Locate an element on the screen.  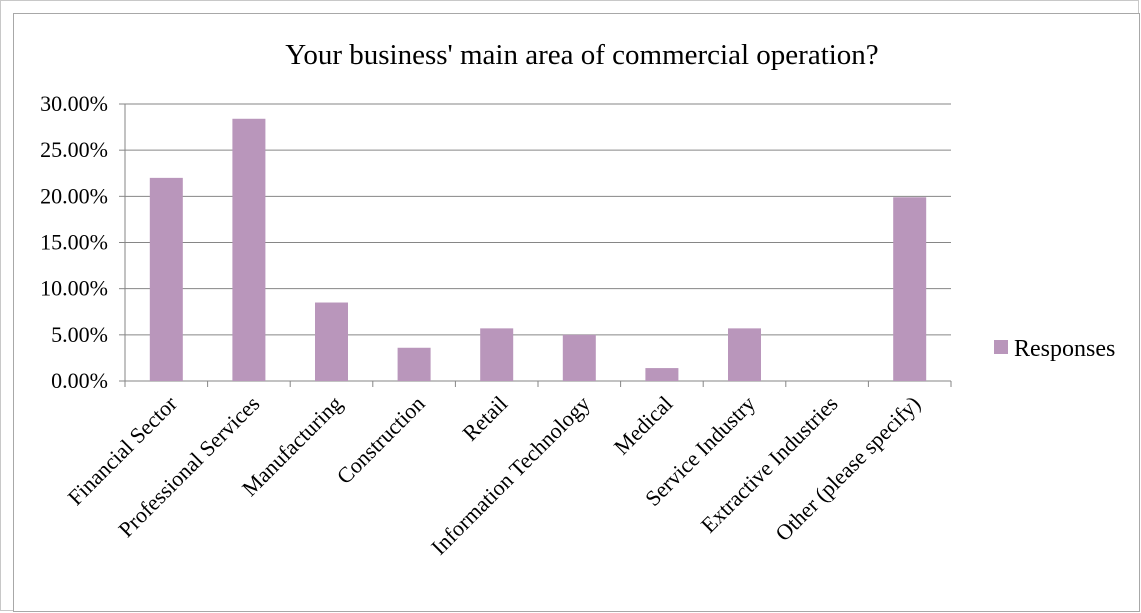
x-tick-label: Information Technology is located at coordinates (510, 475).